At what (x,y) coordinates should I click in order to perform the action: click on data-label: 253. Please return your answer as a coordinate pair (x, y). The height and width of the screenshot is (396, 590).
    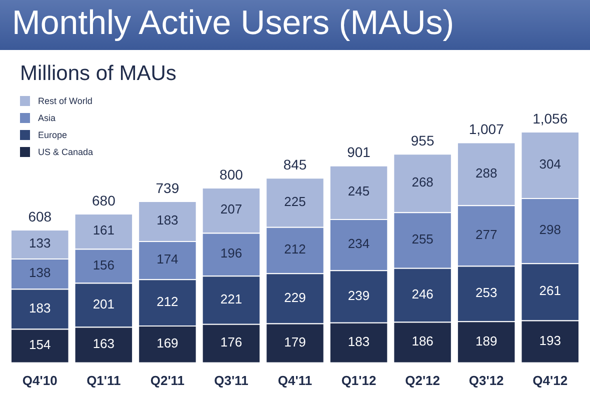
    Looking at the image, I should click on (486, 292).